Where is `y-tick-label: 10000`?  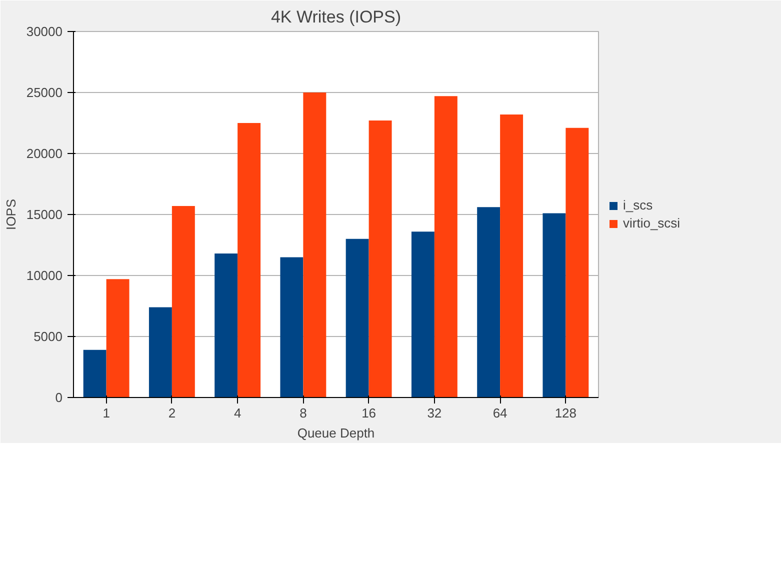 y-tick-label: 10000 is located at coordinates (44, 275).